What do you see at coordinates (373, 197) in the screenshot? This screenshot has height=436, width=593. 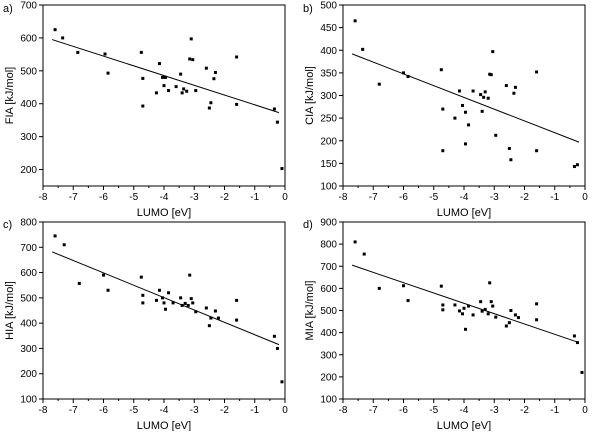 I see `x-tick-label: -7` at bounding box center [373, 197].